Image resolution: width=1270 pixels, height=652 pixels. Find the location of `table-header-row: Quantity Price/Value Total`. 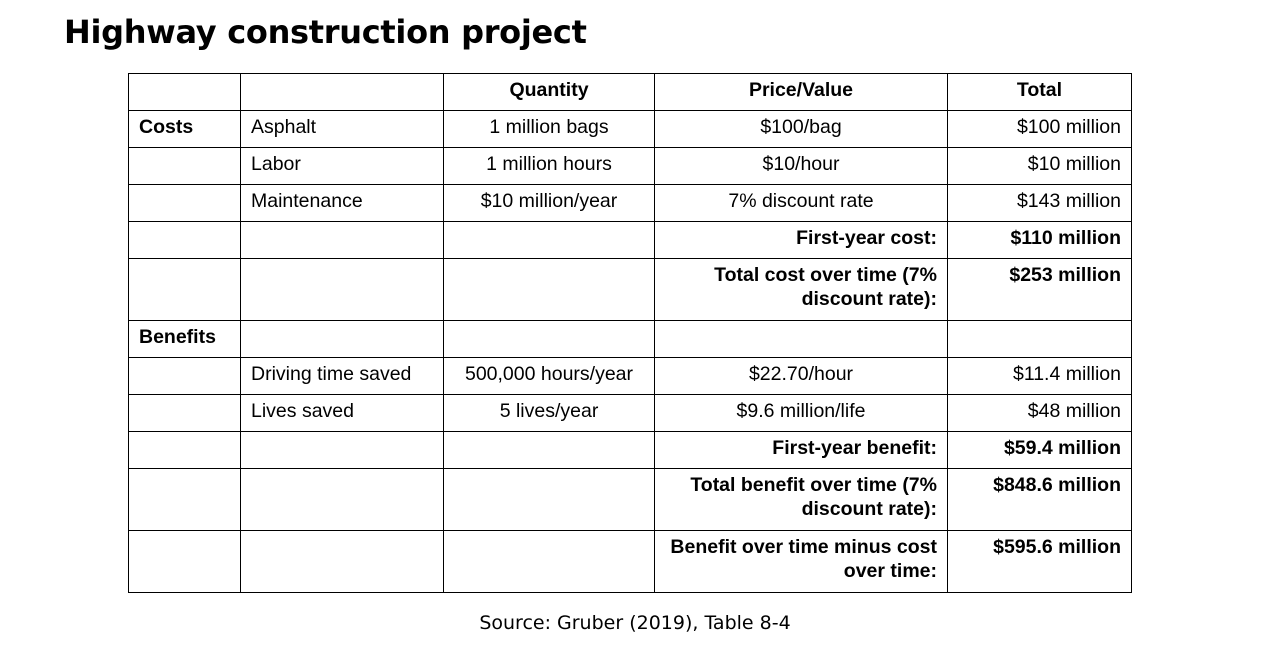

table-header-row: Quantity Price/Value Total is located at coordinates (630, 92).